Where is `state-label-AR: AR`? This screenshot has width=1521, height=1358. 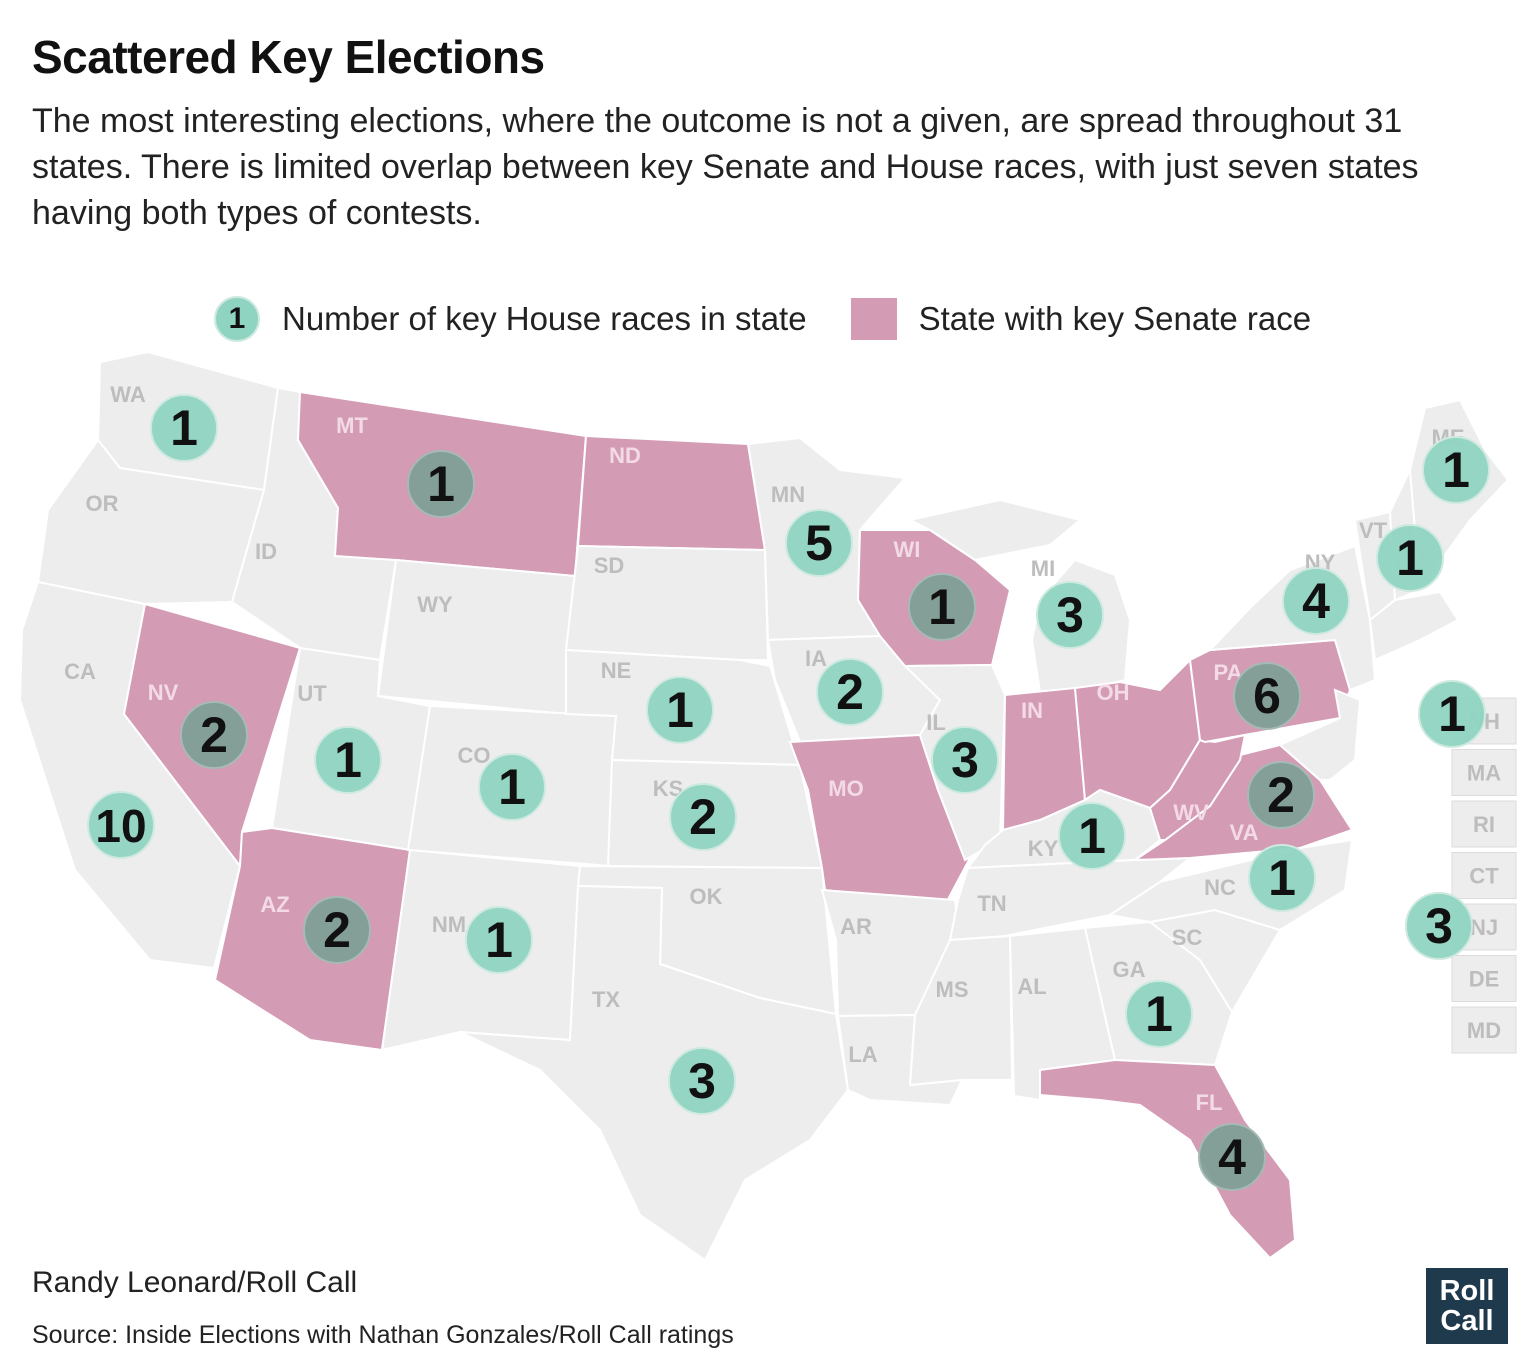 state-label-AR: AR is located at coordinates (856, 926).